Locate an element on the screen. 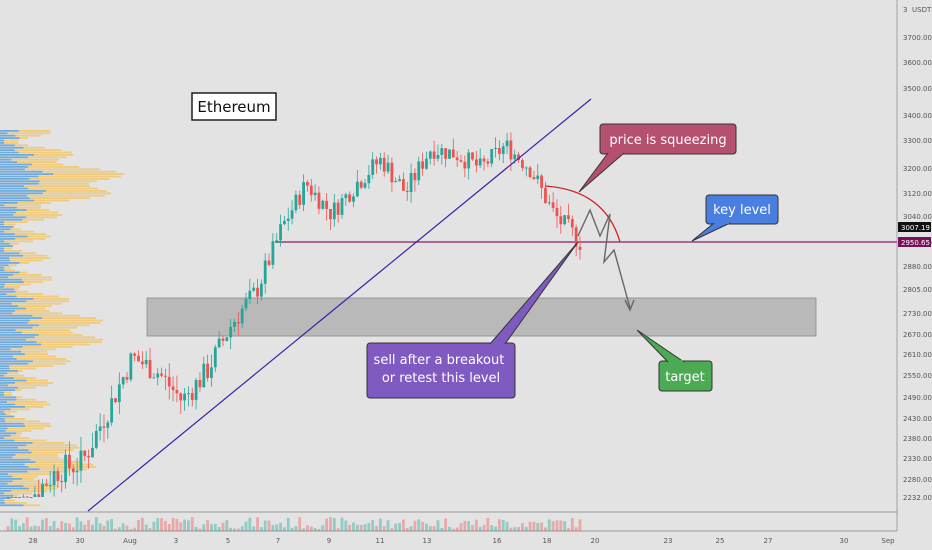 The width and height of the screenshot is (932, 550). y-tick-label: 3120.00 is located at coordinates (917, 194).